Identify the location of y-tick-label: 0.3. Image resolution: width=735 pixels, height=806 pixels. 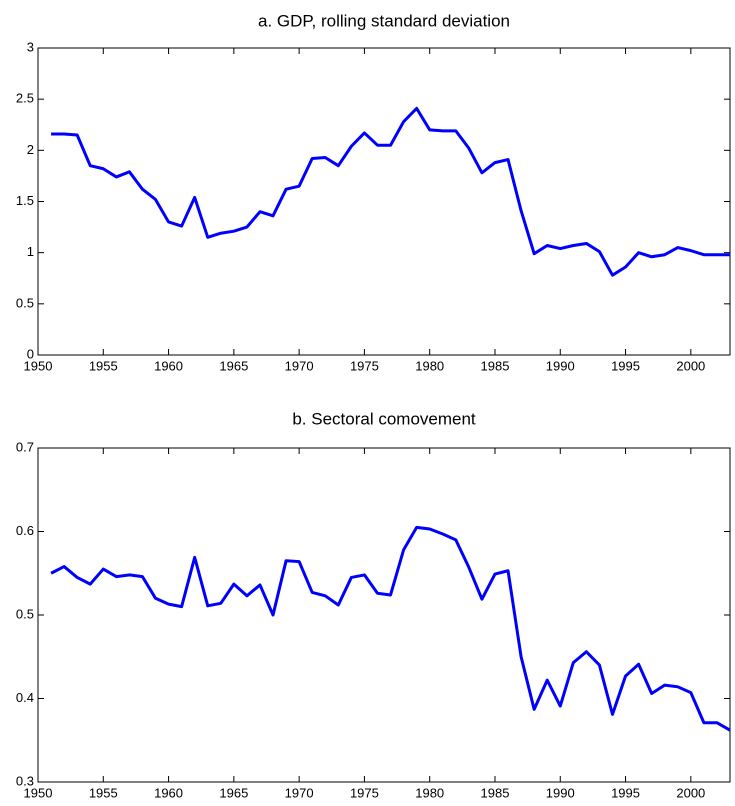
(25, 780).